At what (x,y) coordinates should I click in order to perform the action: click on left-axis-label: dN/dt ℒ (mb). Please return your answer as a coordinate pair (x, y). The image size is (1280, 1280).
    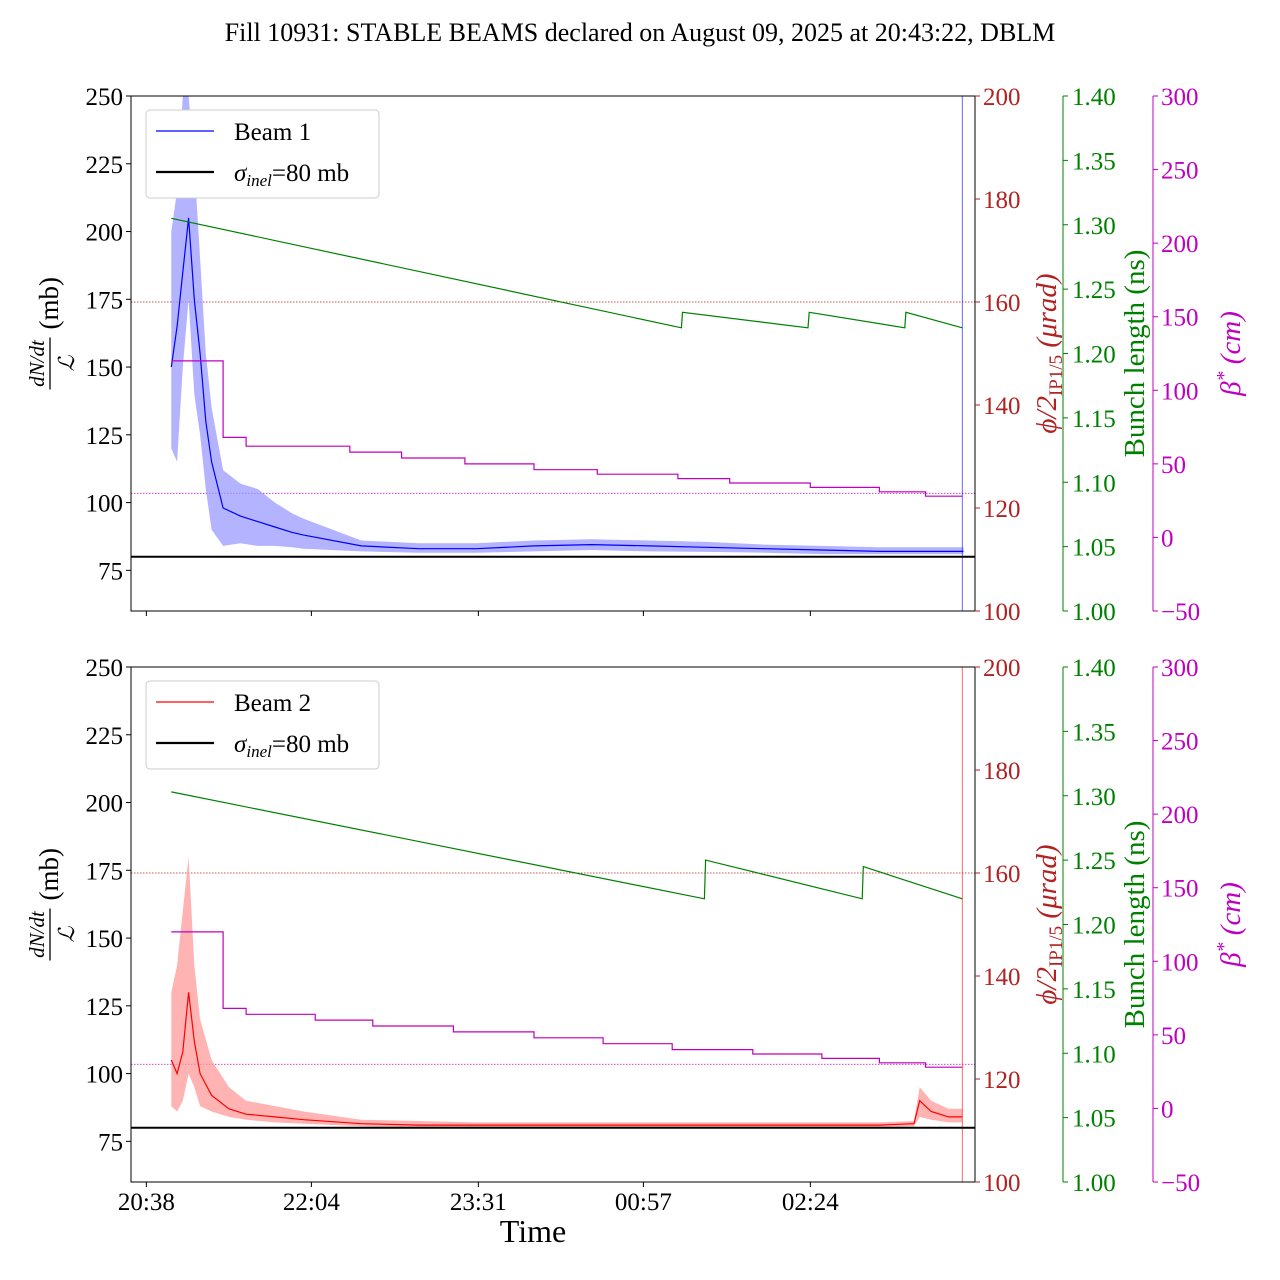
    Looking at the image, I should click on (52, 904).